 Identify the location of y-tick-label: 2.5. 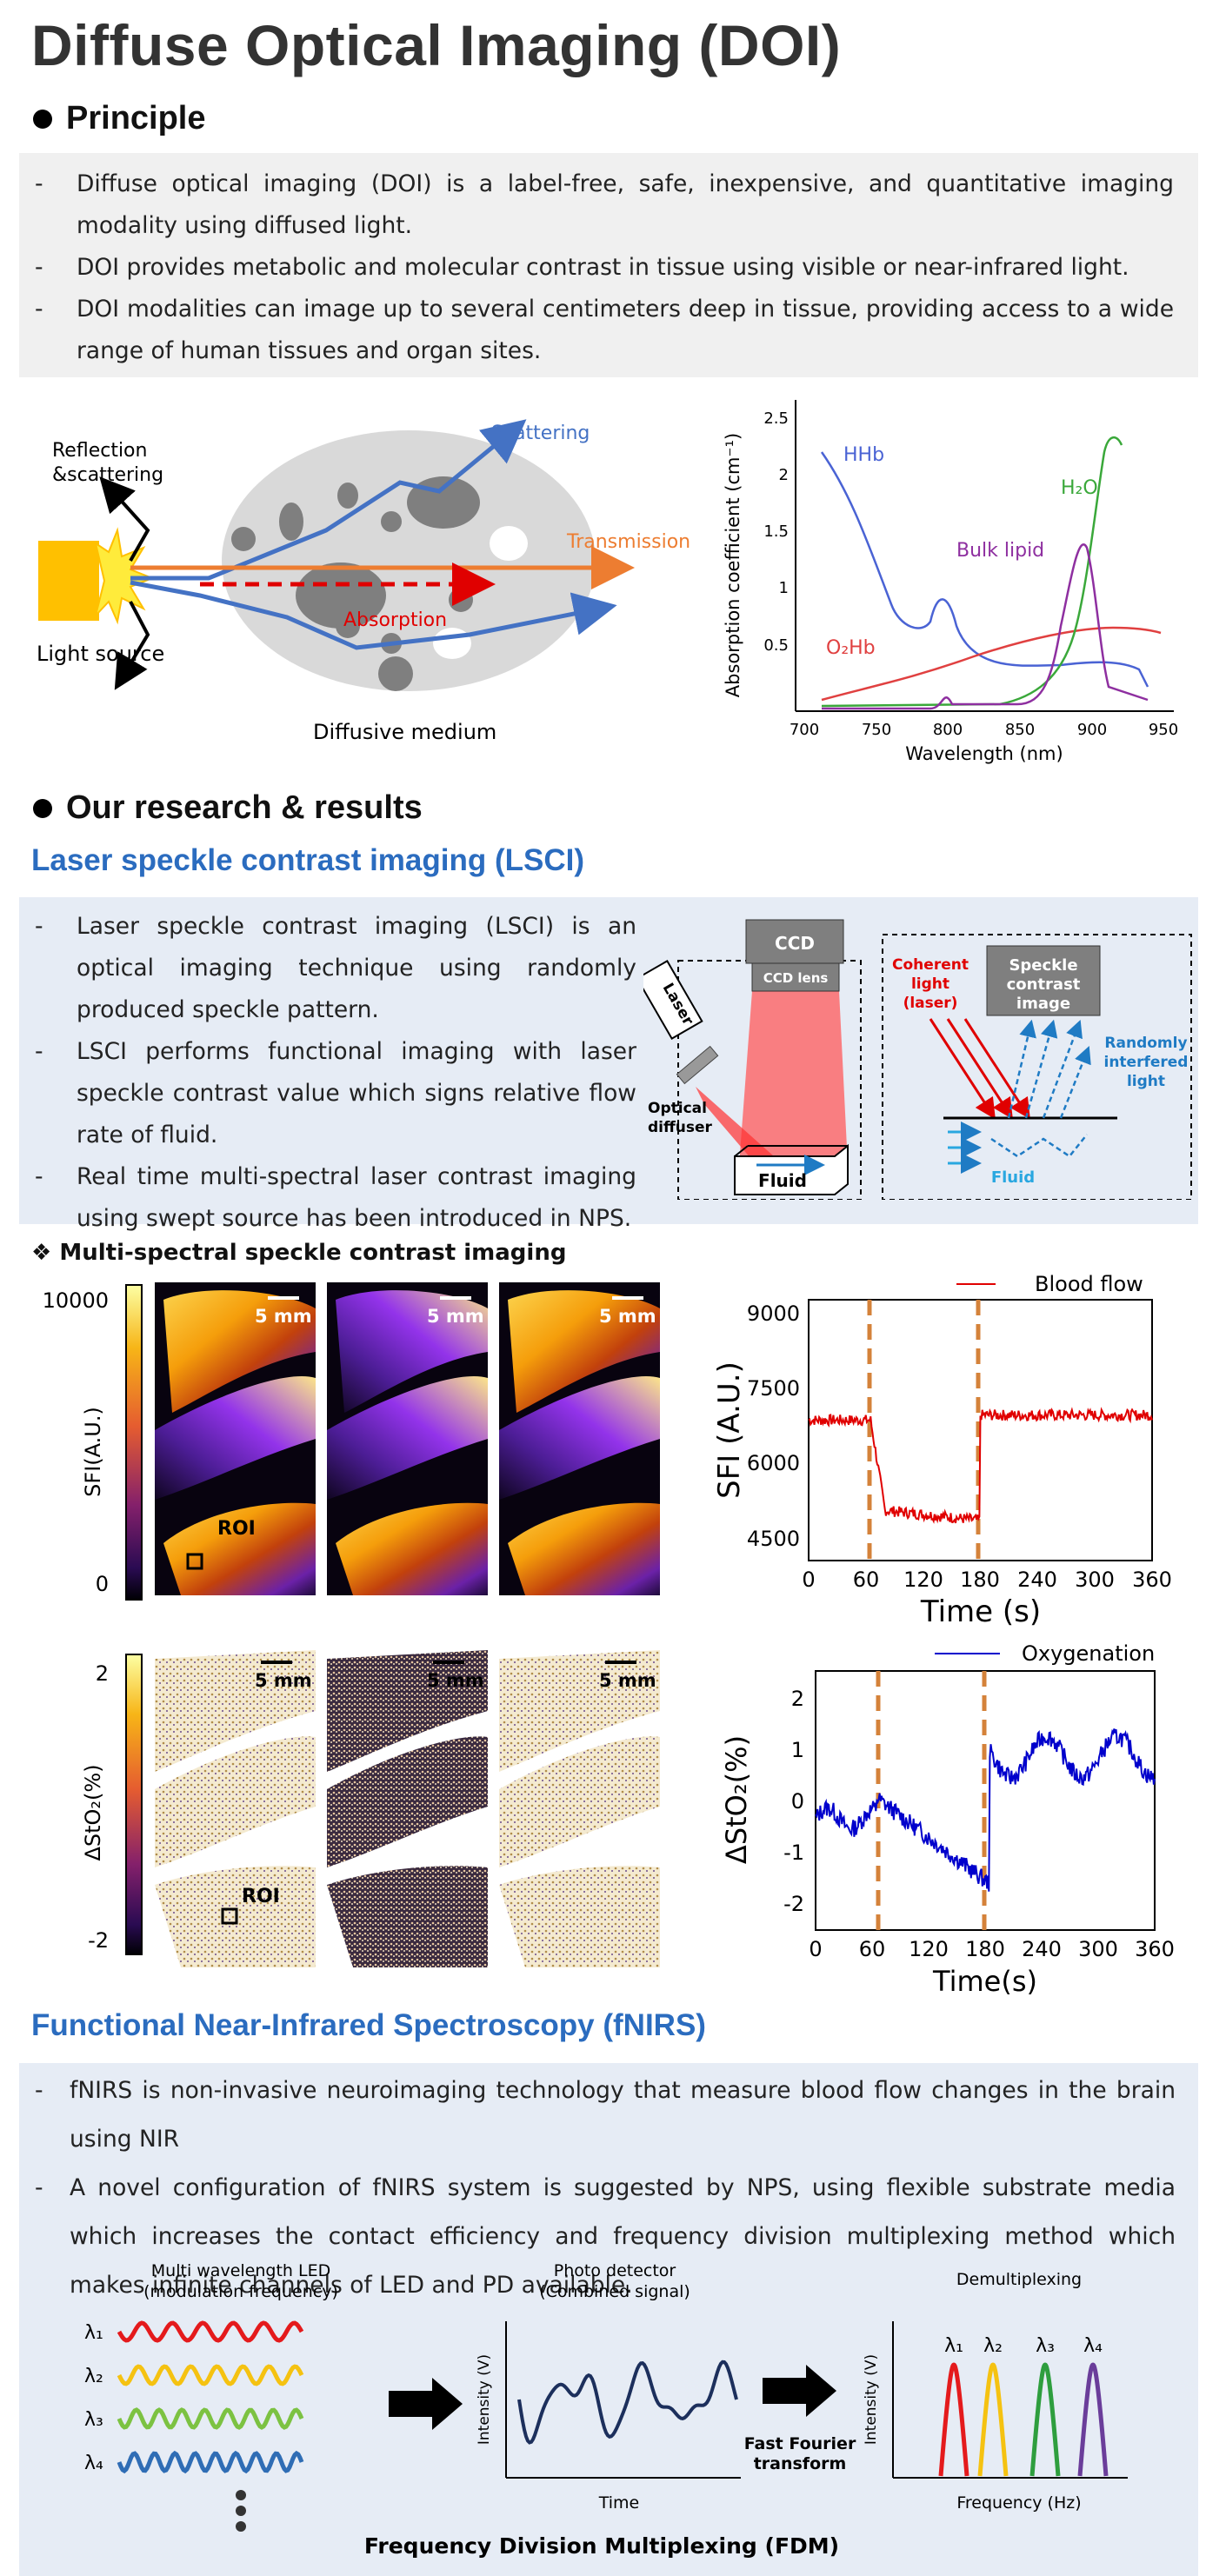
(776, 418).